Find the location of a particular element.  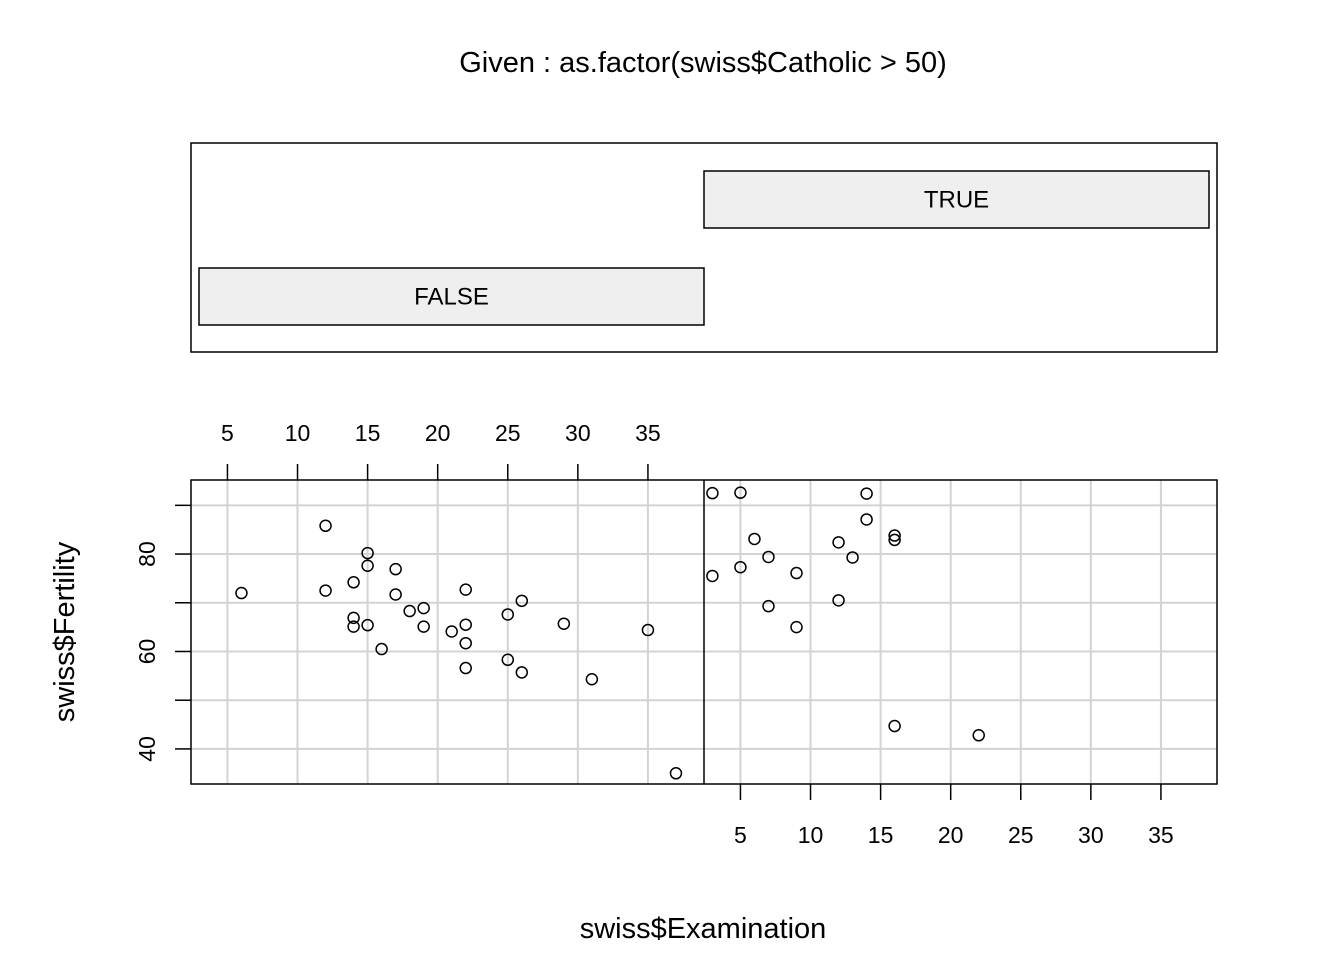

y-tick-label: 40 is located at coordinates (147, 749).